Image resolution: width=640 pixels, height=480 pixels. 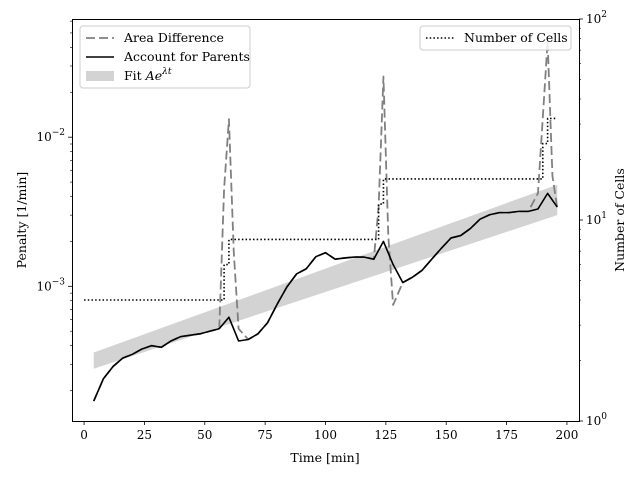 What do you see at coordinates (596, 18) in the screenshot?
I see `y-right-tick-label: 10²` at bounding box center [596, 18].